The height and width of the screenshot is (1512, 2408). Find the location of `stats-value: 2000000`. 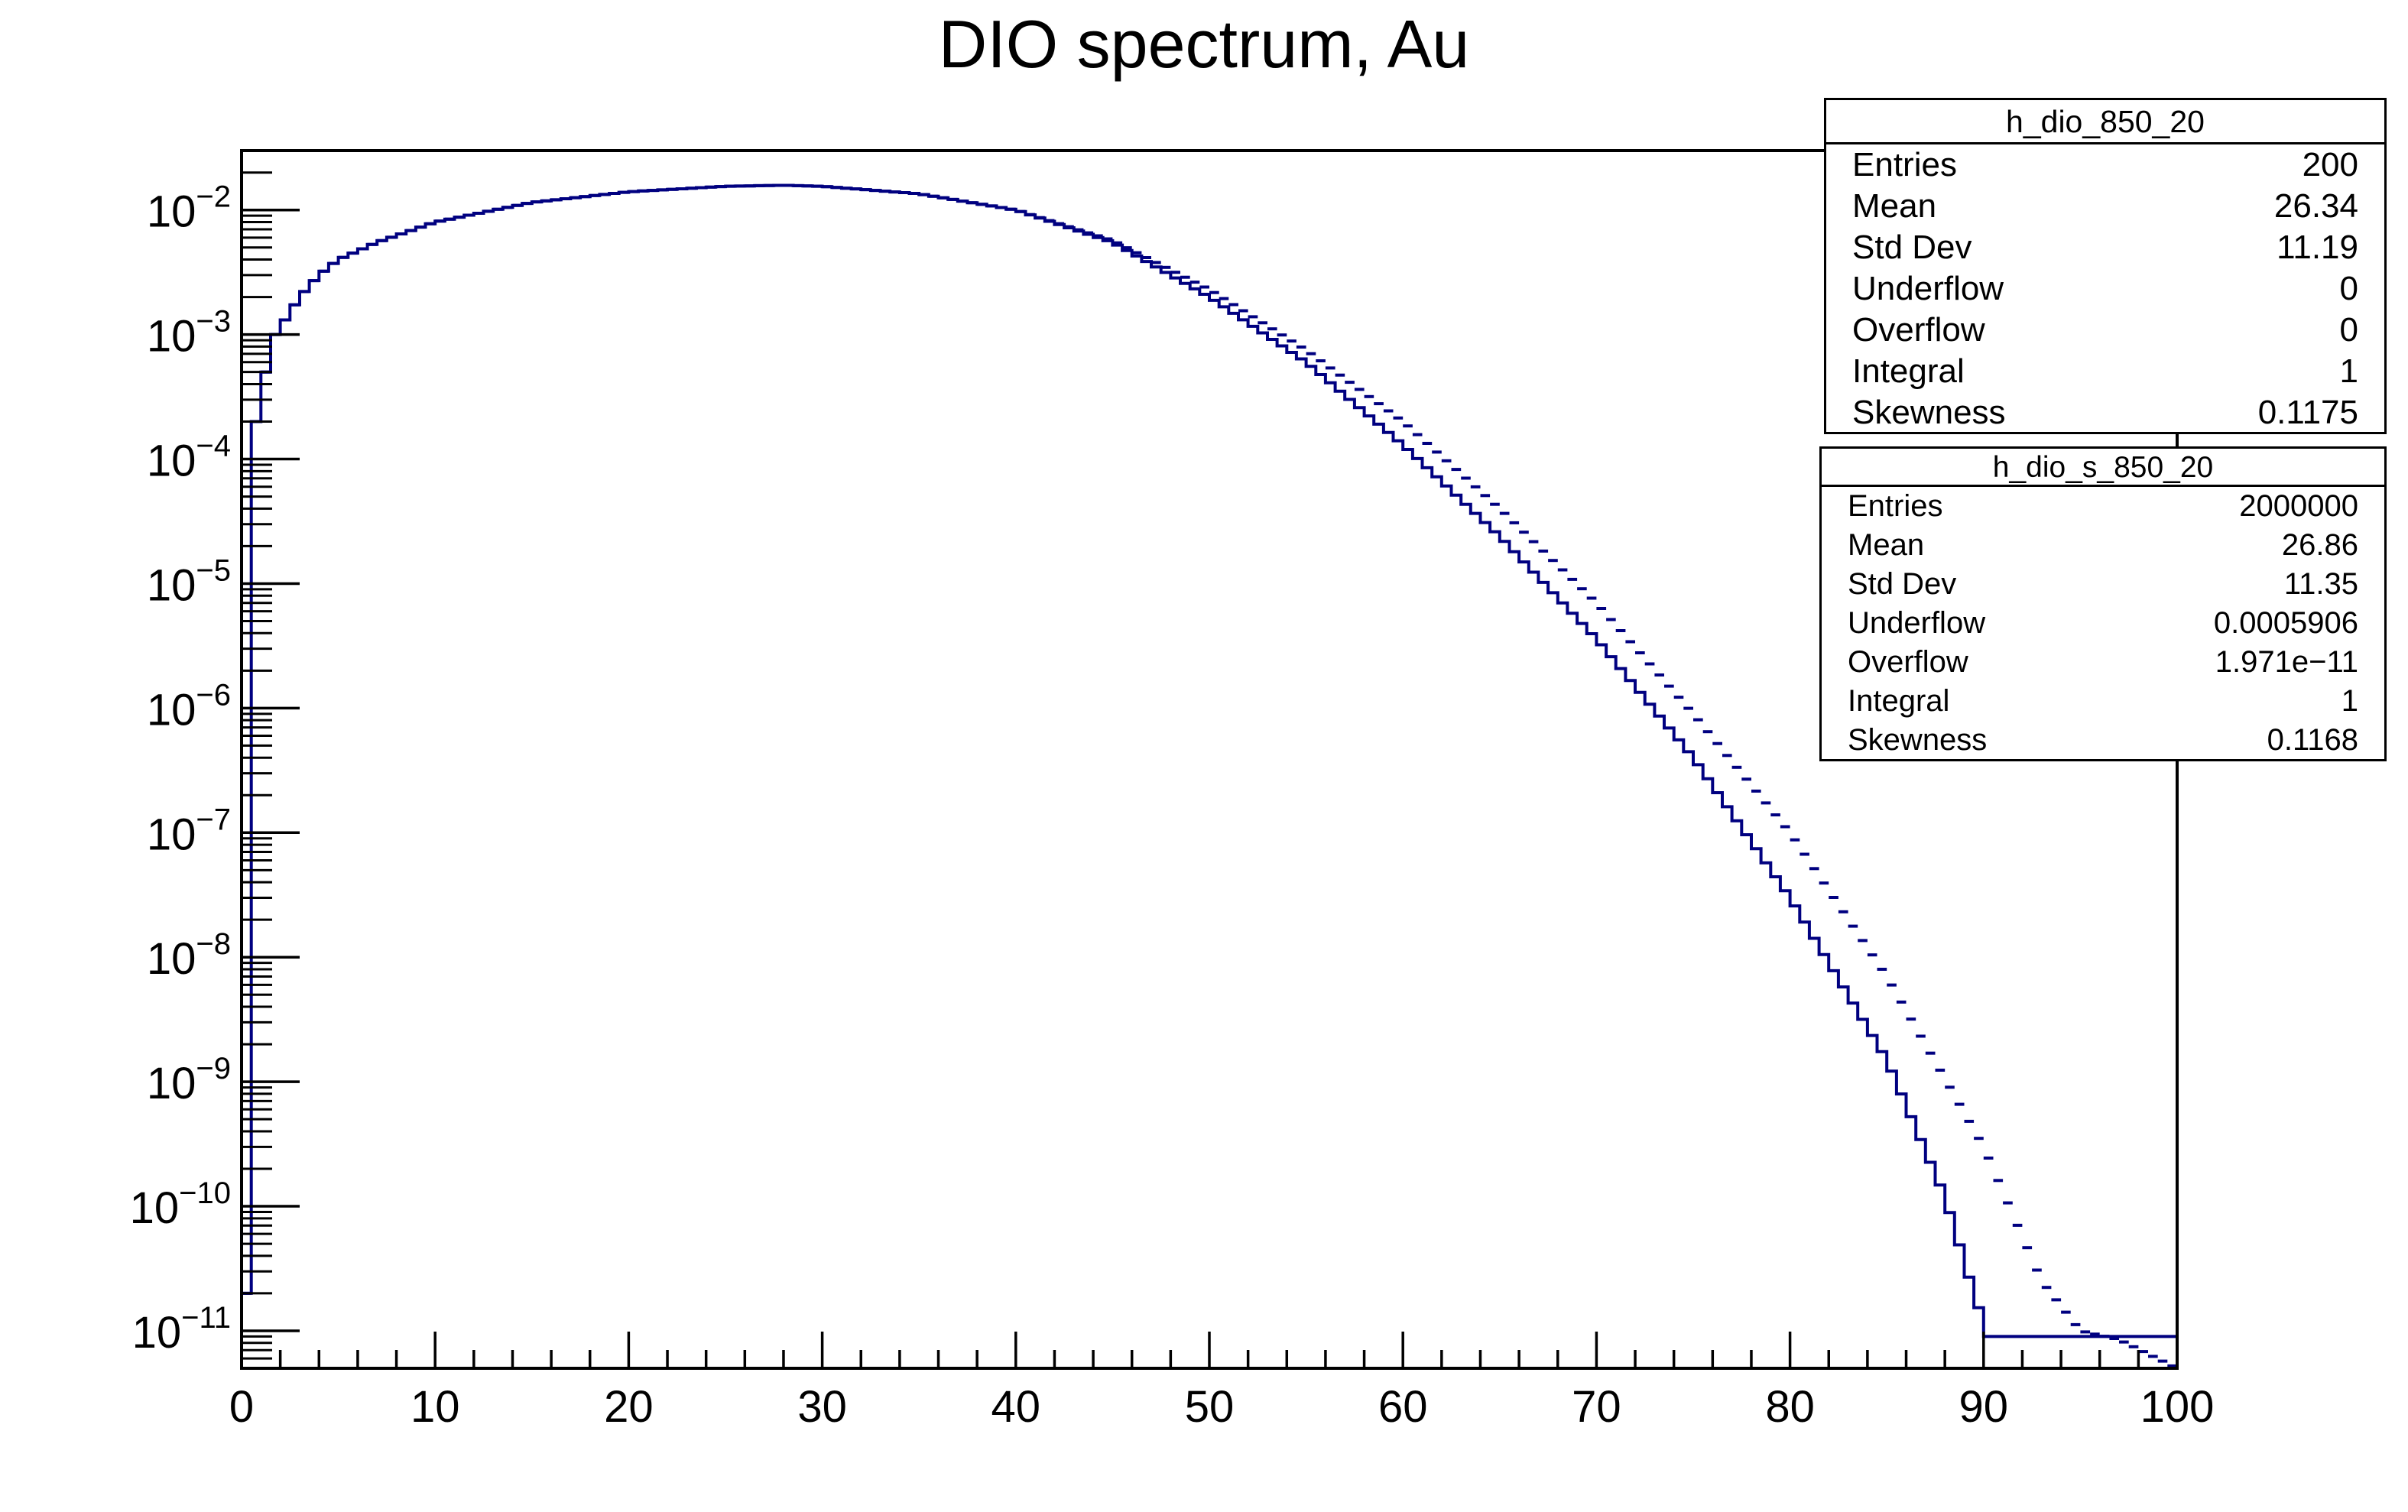

stats-value: 2000000 is located at coordinates (2299, 506).